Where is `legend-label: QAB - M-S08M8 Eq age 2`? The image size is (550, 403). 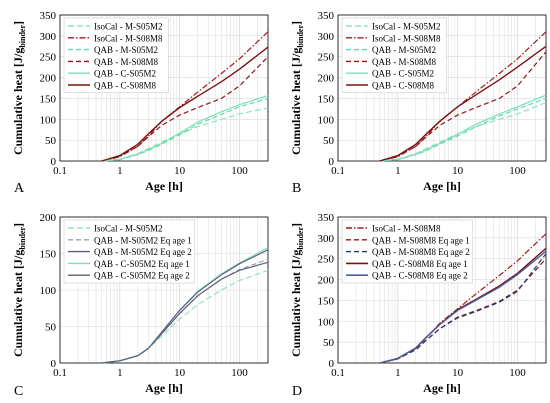 legend-label: QAB - M-S08M8 Eq age 2 is located at coordinates (421, 252).